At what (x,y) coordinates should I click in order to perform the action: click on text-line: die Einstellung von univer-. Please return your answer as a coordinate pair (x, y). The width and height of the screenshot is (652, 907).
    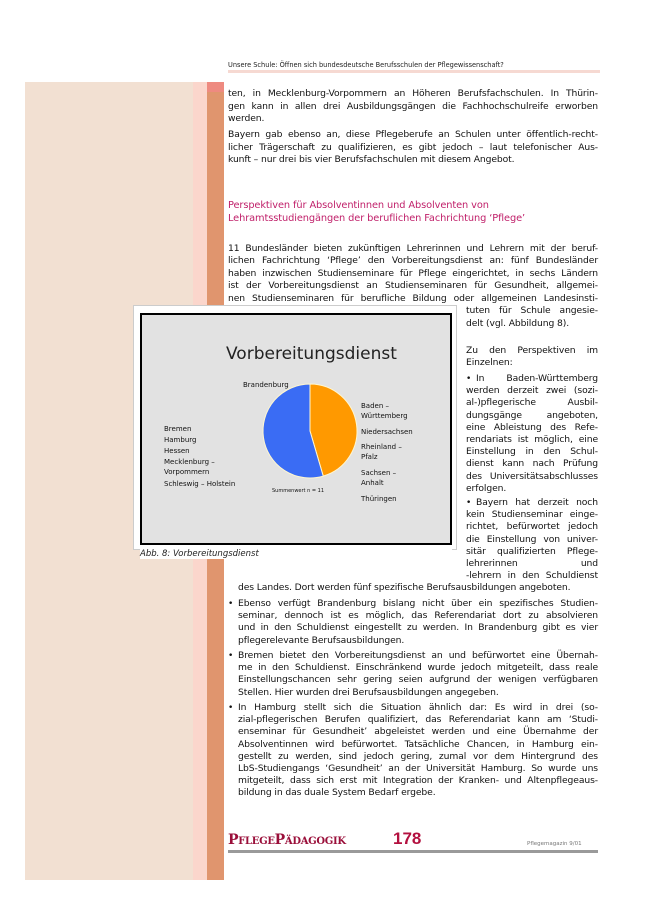
    Looking at the image, I should click on (532, 539).